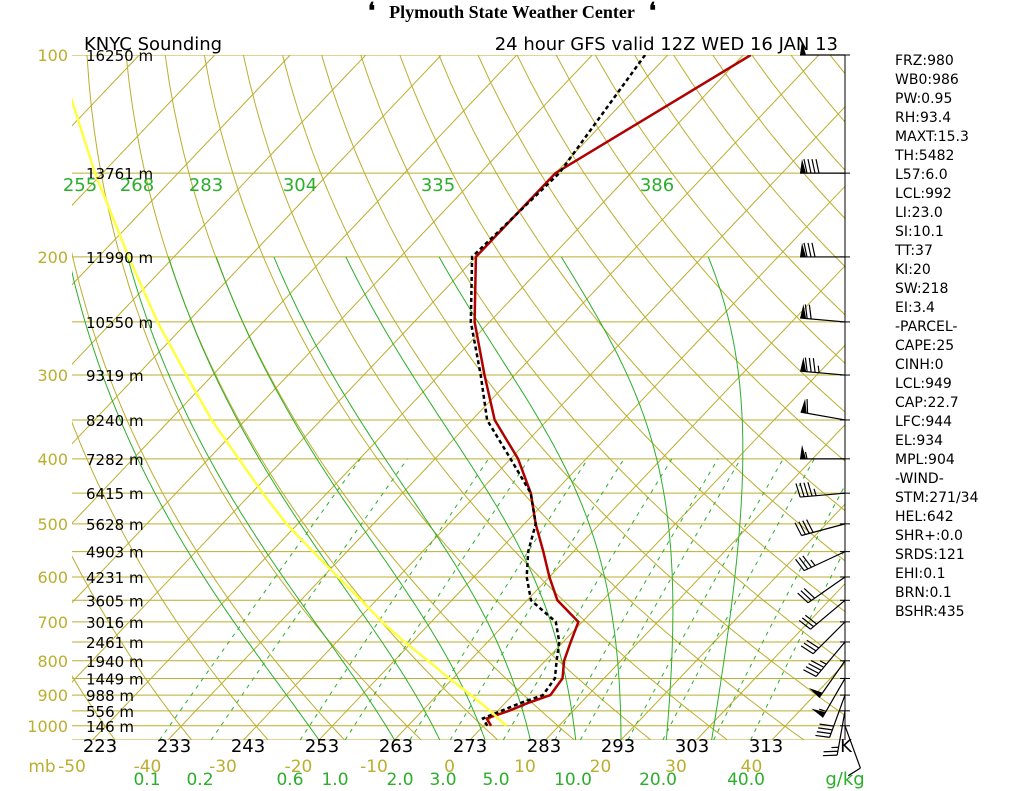 The height and width of the screenshot is (791, 1024). I want to click on index-item: KI:20, so click(913, 270).